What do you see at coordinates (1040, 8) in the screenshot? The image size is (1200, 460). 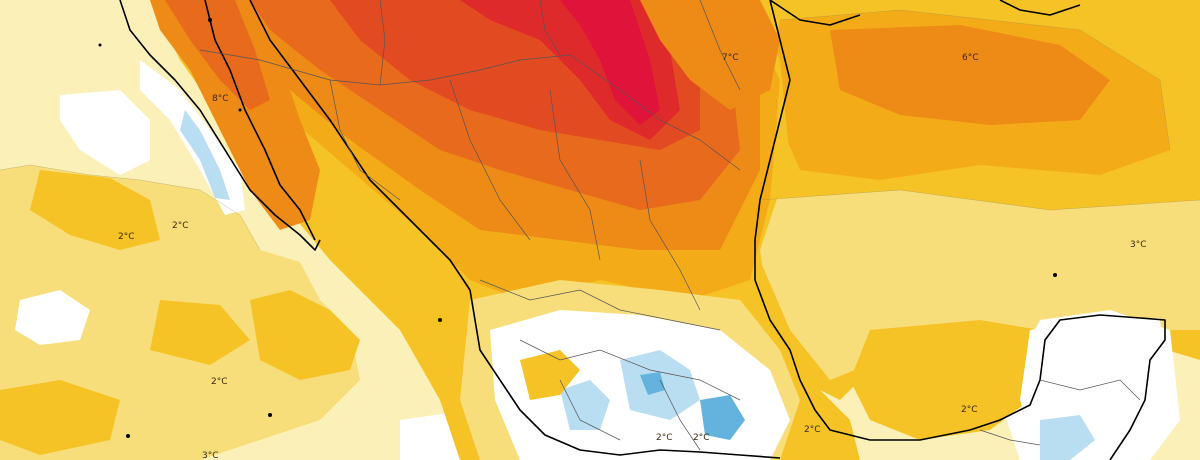 I see `florida-coast` at bounding box center [1040, 8].